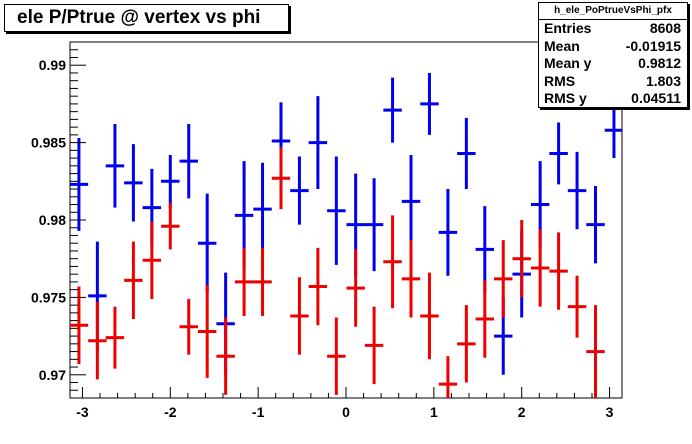 Image resolution: width=692 pixels, height=444 pixels. I want to click on y-tick-label: 0.97, so click(52, 375).